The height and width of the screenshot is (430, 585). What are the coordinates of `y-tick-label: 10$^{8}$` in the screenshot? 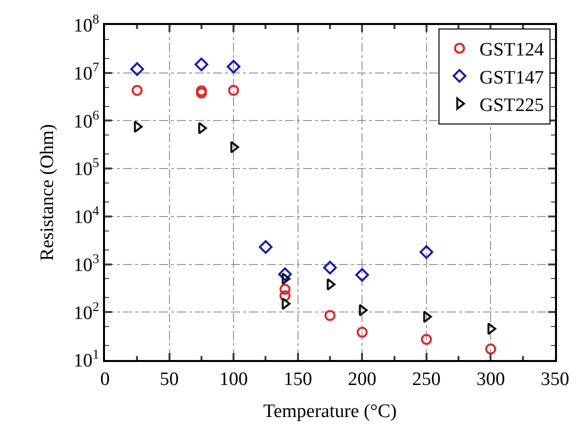 It's located at (87, 24).